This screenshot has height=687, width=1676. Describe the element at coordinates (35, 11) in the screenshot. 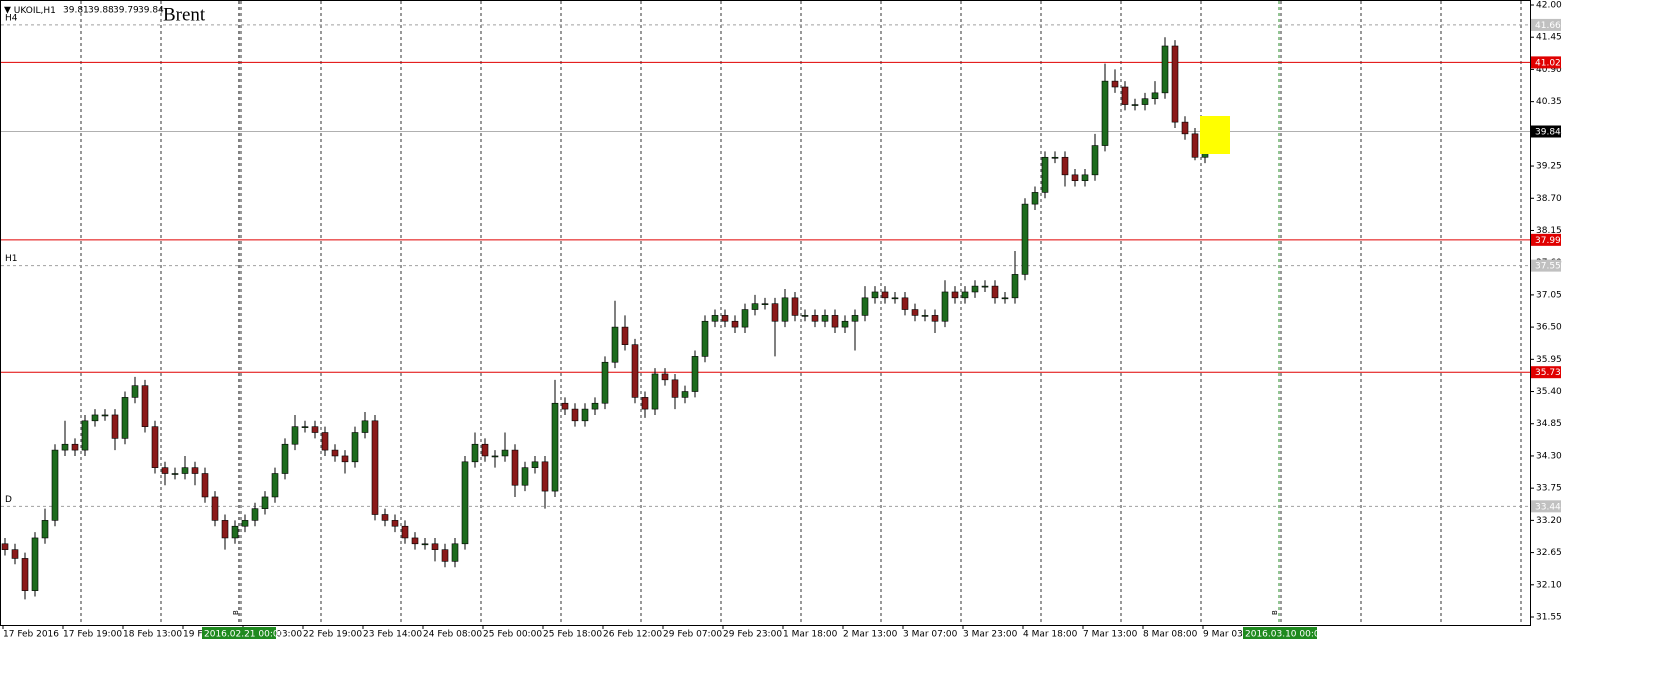

I see `symbol: UKOIL,H1` at that location.